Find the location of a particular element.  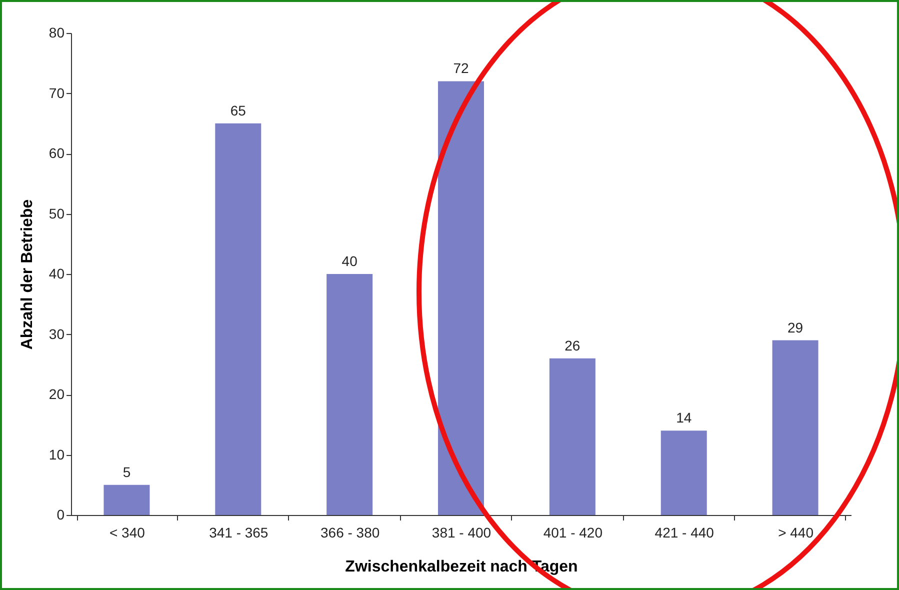

y-tick-label: 40 is located at coordinates (56, 274).